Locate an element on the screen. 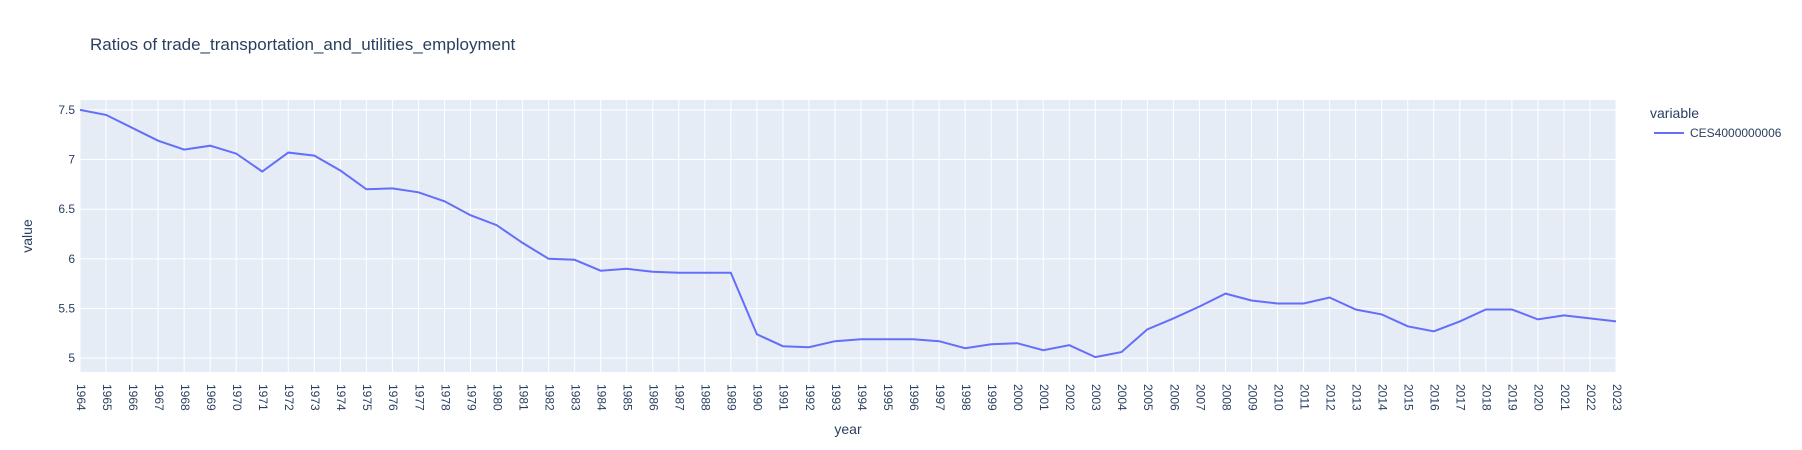 The width and height of the screenshot is (1802, 450). x-axis-title: year is located at coordinates (848, 429).